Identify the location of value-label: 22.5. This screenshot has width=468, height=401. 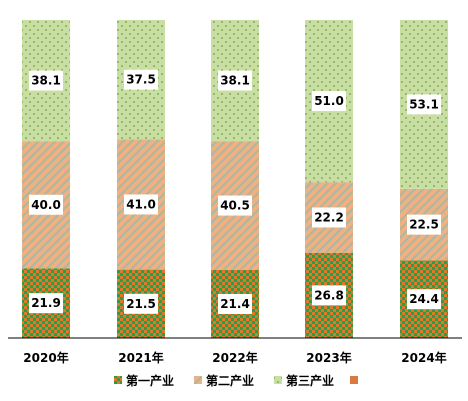
(424, 225).